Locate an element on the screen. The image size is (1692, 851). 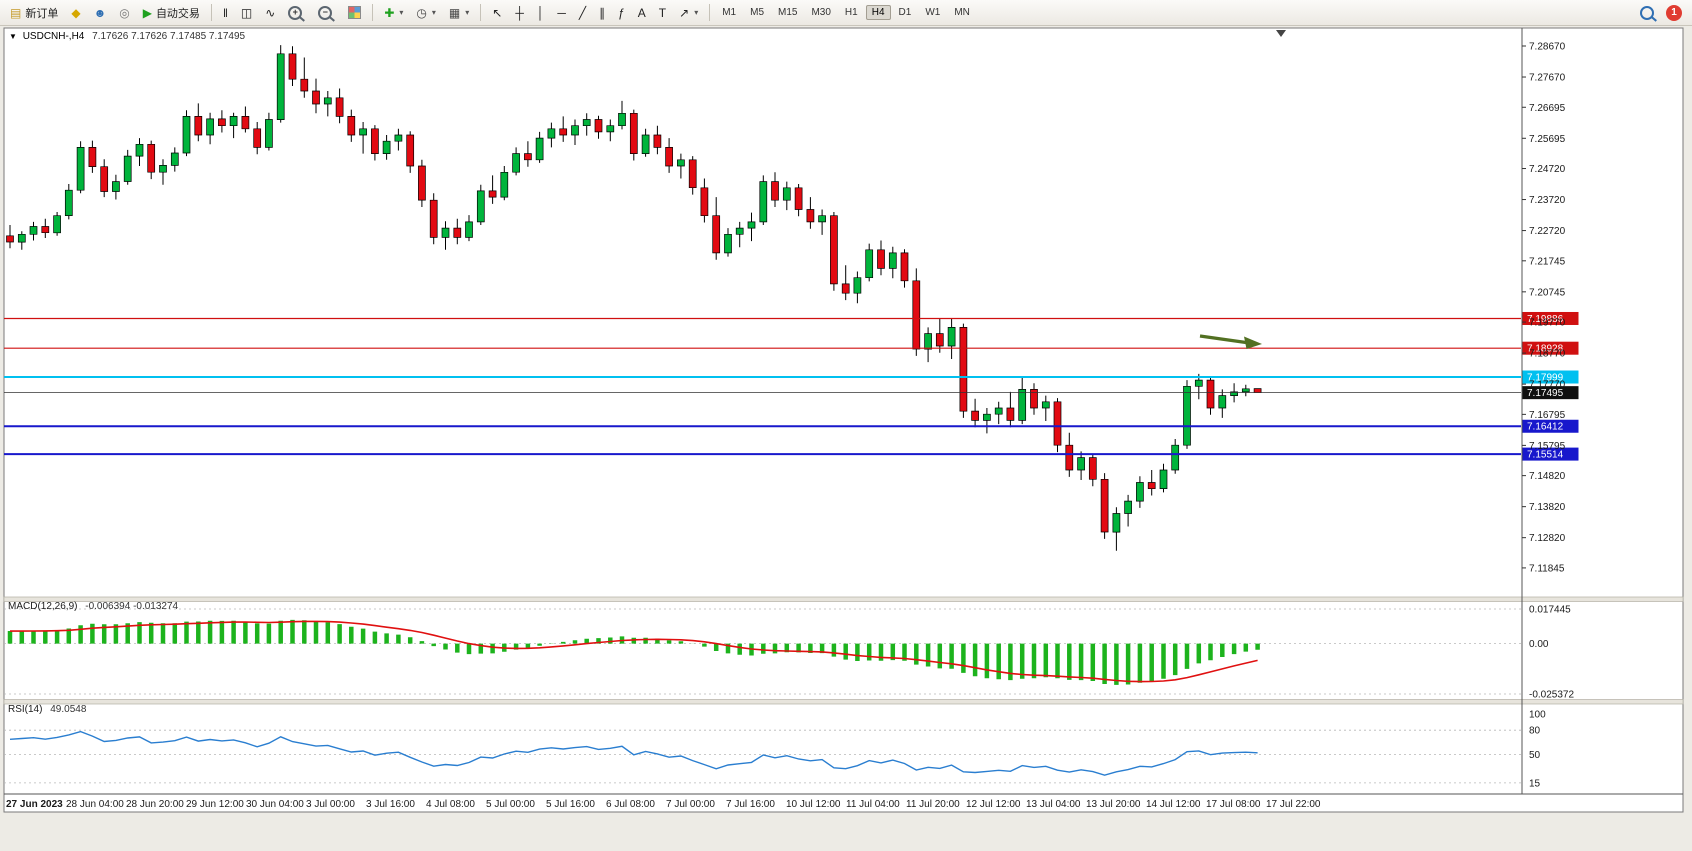
clock-icon: ◷ is located at coordinates (421, 12).